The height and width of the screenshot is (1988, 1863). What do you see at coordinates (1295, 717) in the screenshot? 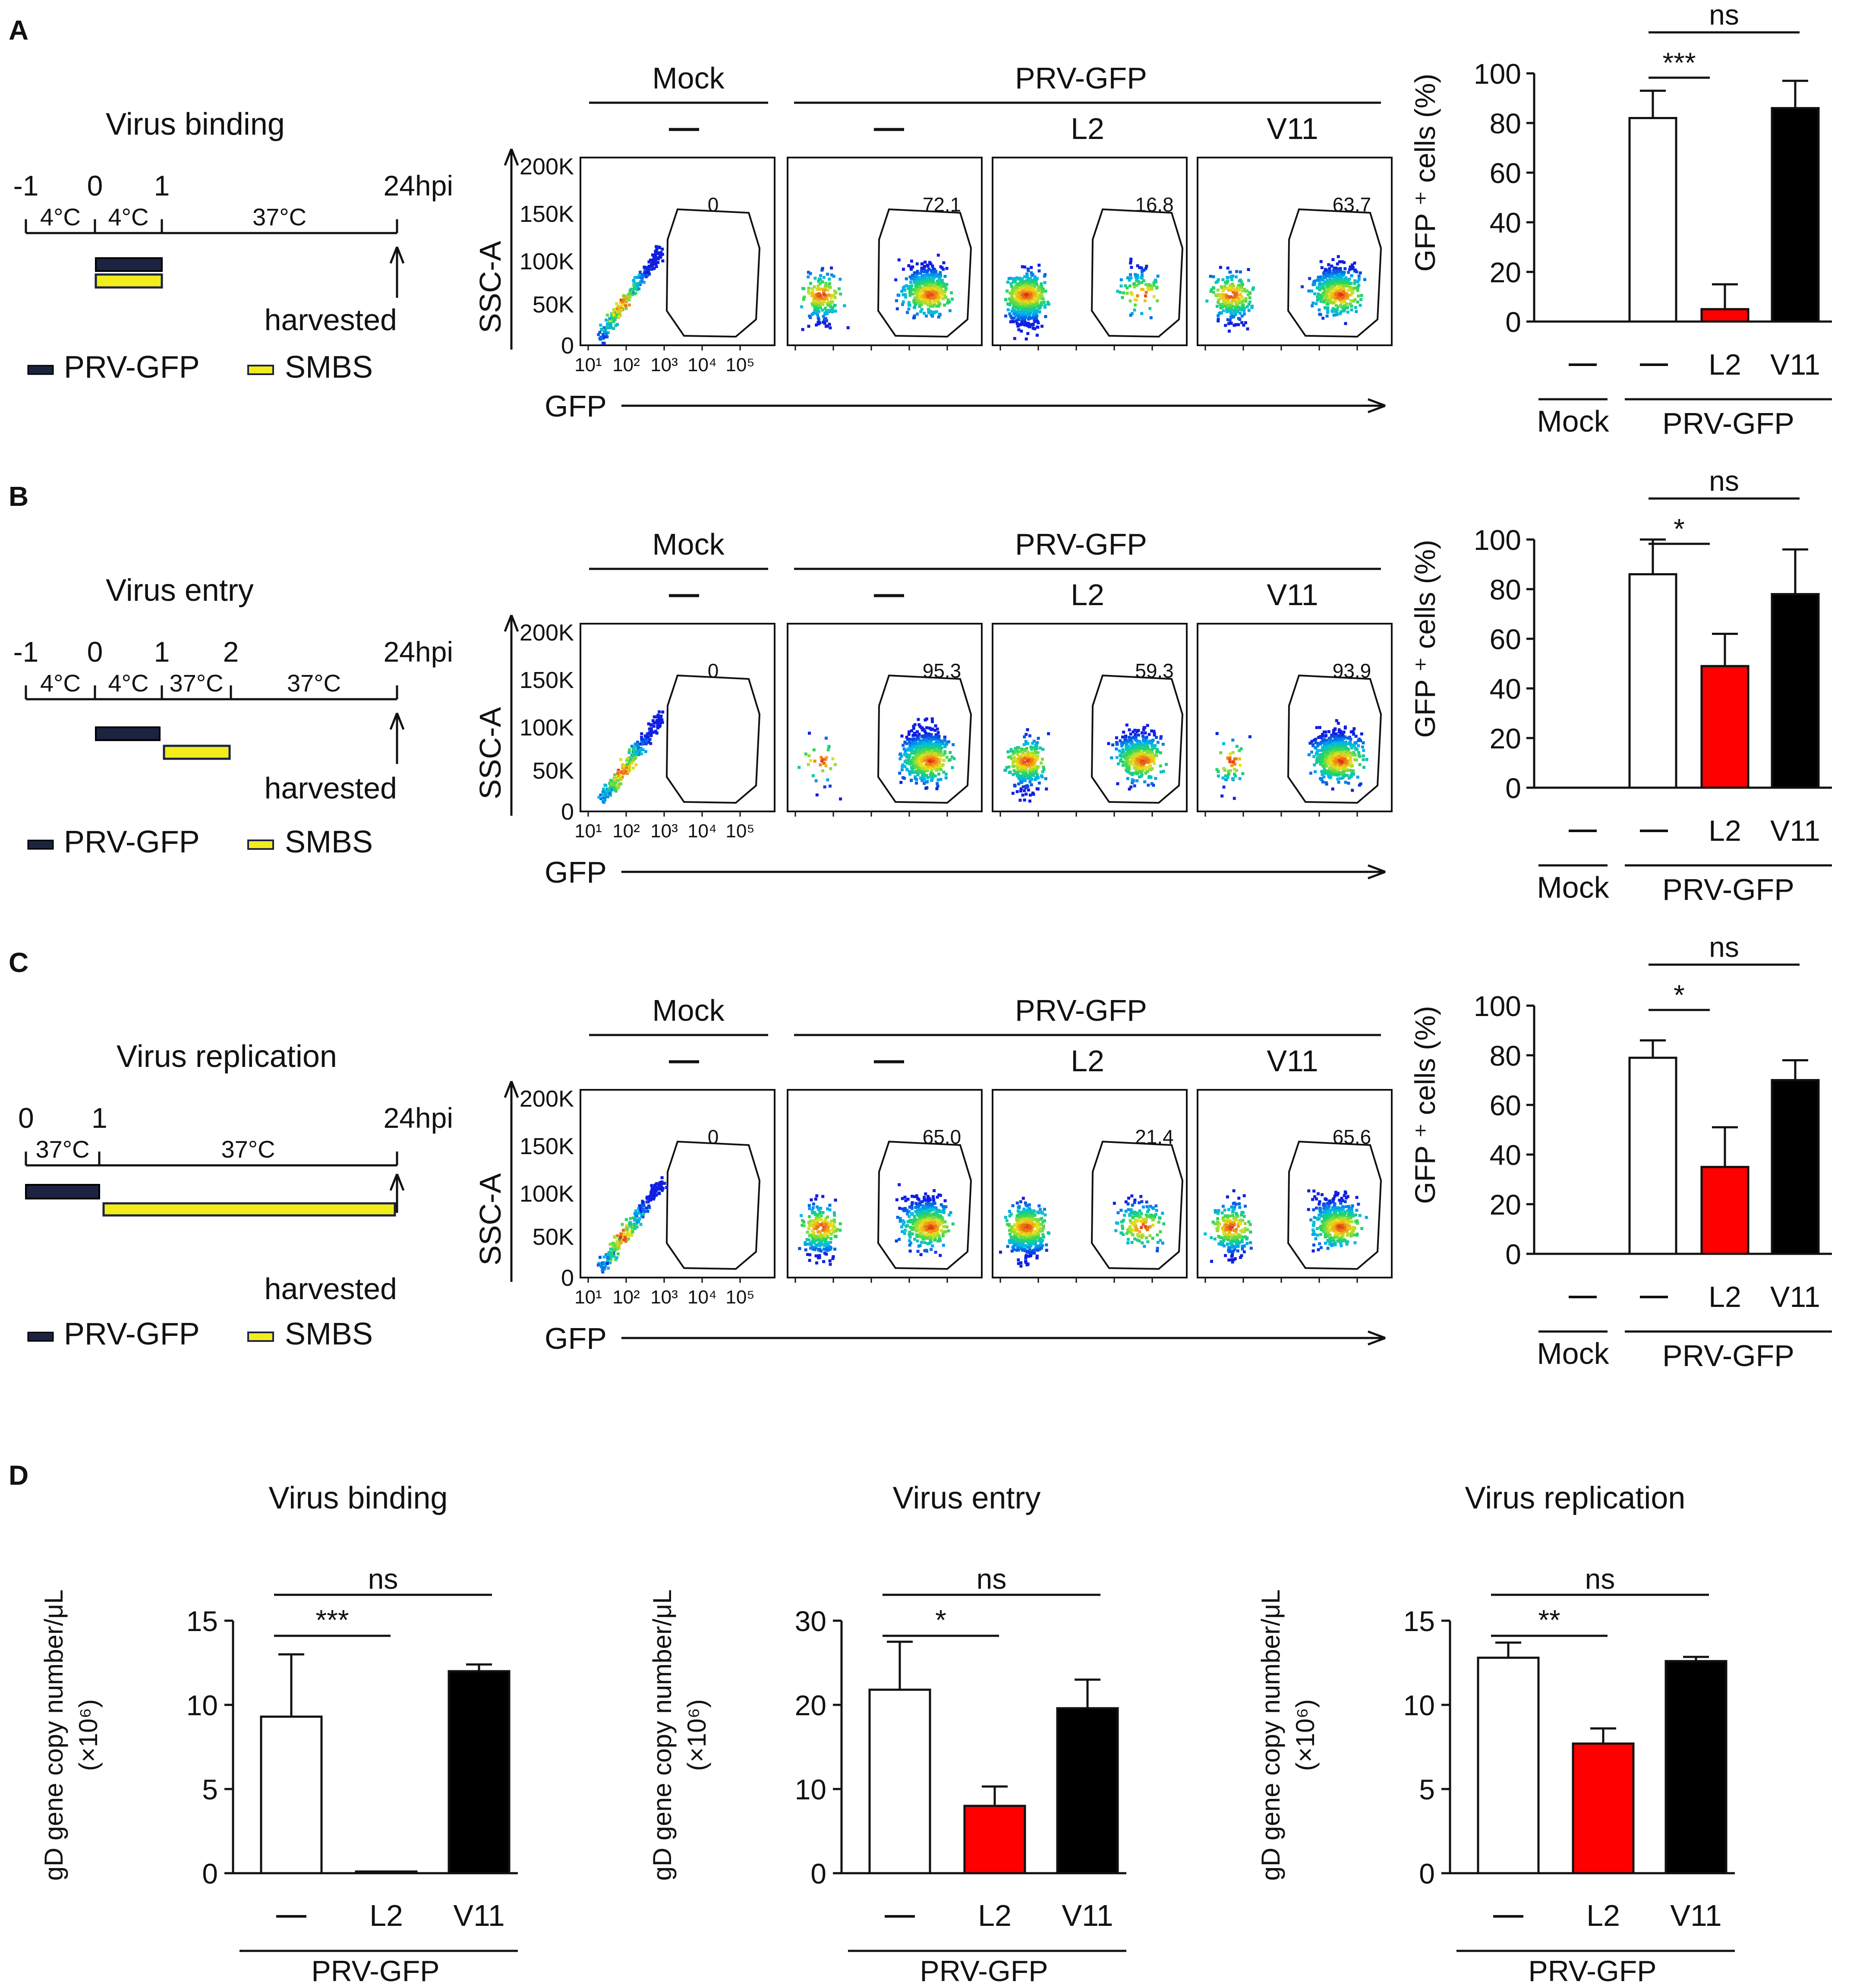
I see `flow-frame` at bounding box center [1295, 717].